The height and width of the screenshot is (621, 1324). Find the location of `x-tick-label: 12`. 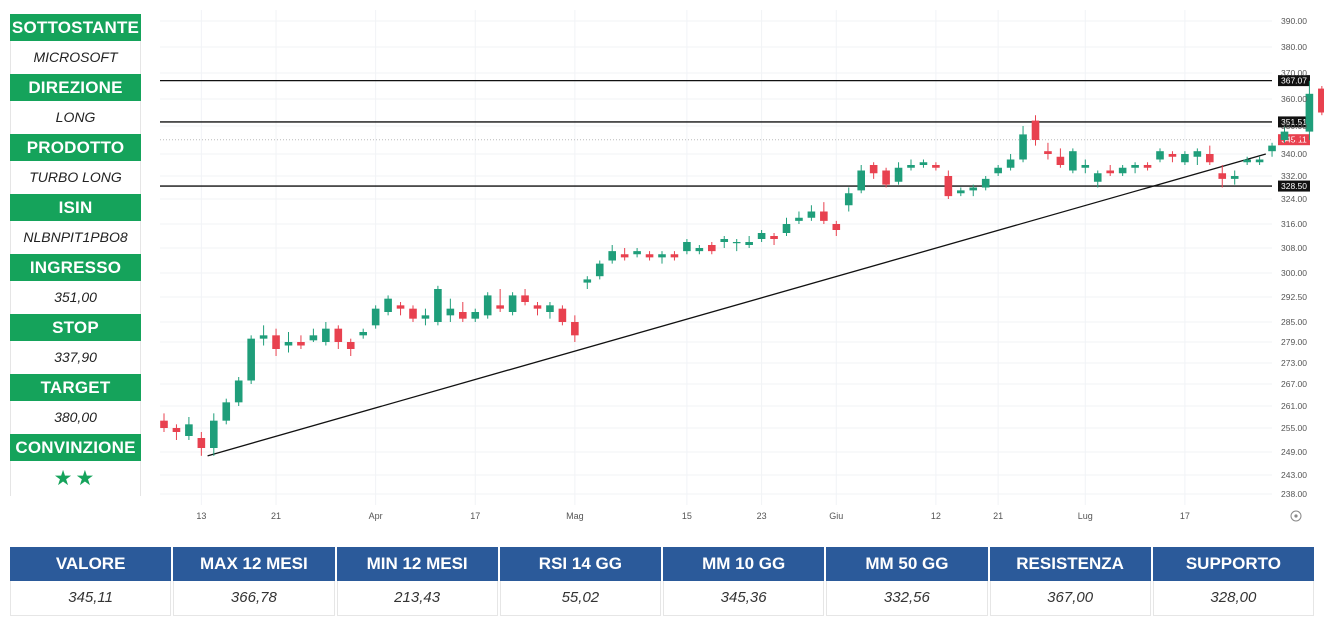

x-tick-label: 12 is located at coordinates (936, 516).